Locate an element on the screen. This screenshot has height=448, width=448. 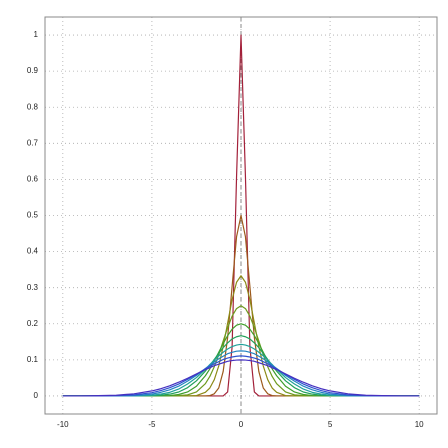
y-tick-label: 0 is located at coordinates (36, 395).